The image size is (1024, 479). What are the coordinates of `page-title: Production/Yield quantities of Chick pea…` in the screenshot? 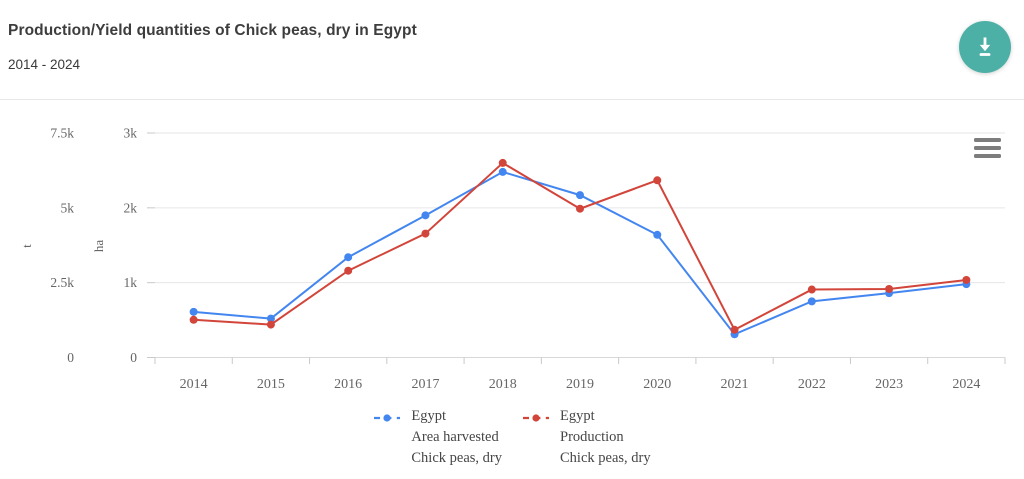 It's located at (212, 30).